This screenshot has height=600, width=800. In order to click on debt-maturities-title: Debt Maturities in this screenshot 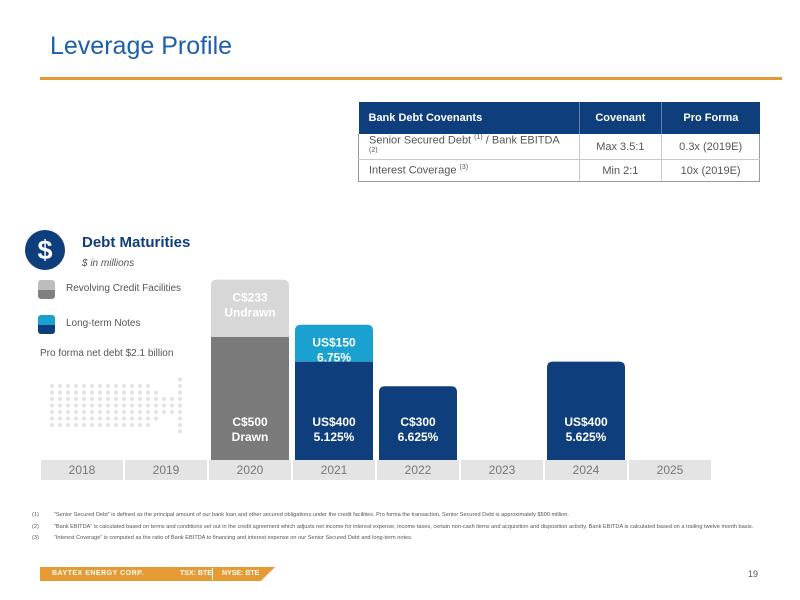, I will do `click(136, 242)`.